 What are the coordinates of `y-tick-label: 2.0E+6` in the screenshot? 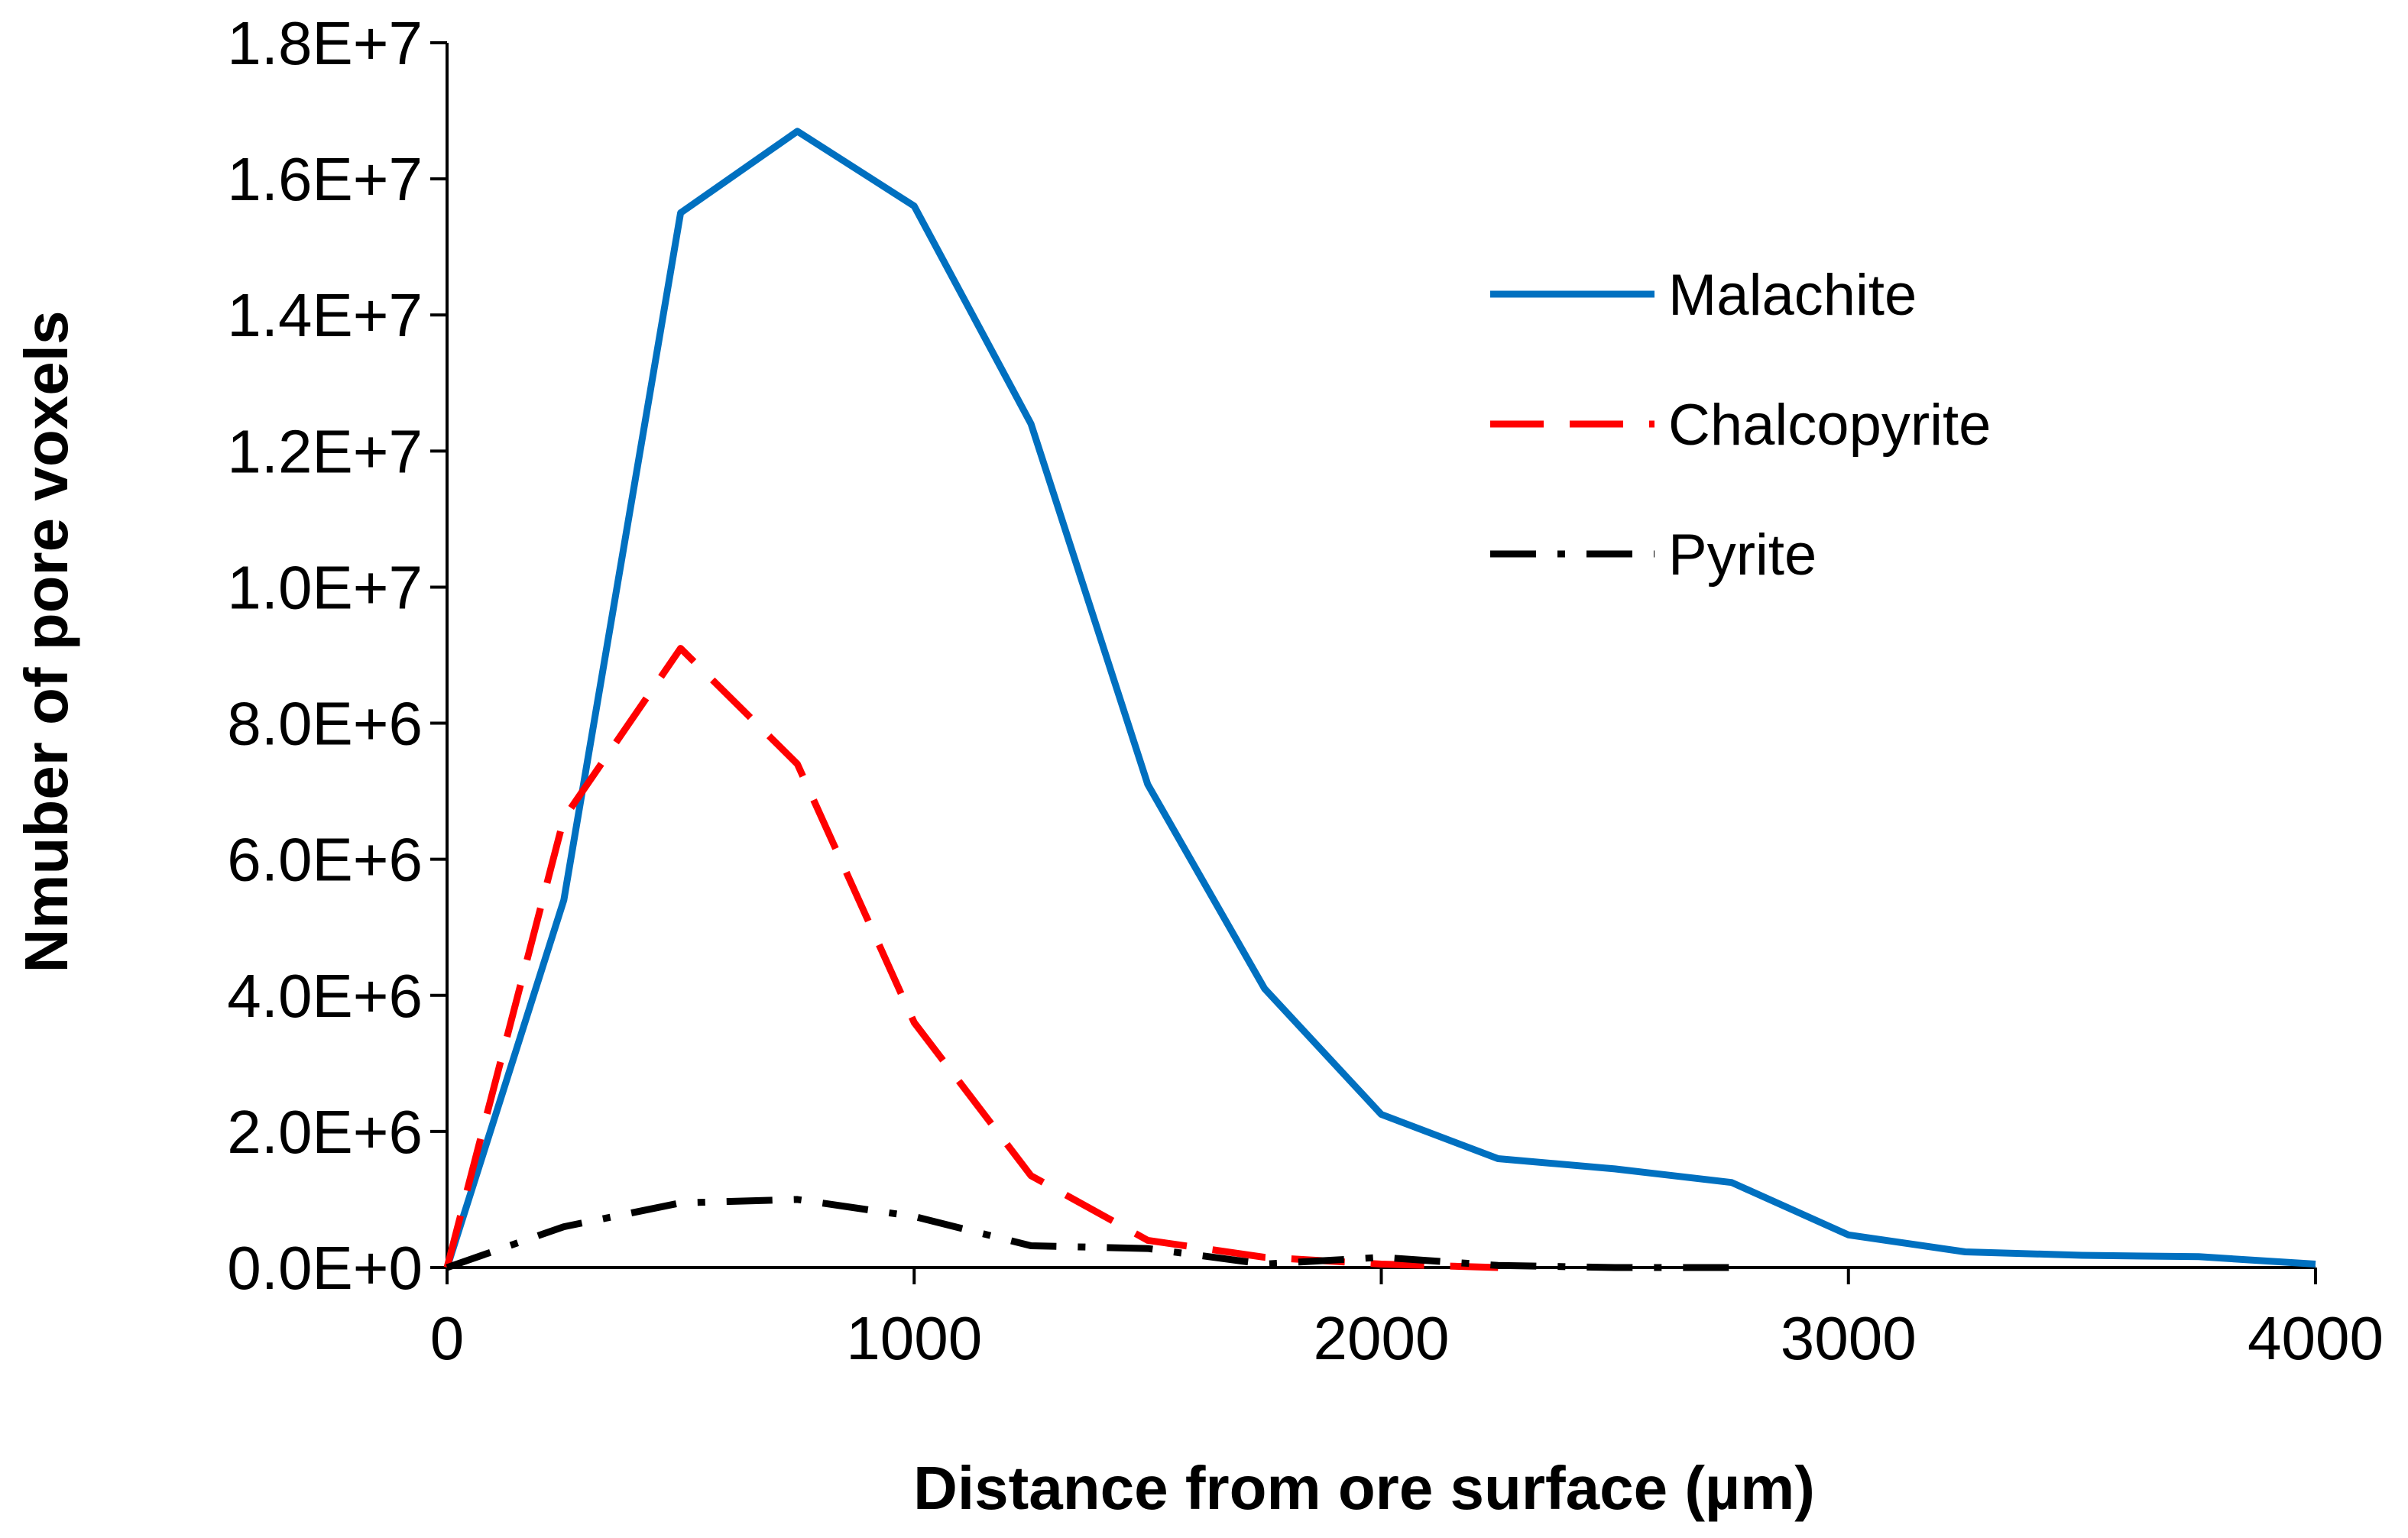 It's located at (325, 1132).